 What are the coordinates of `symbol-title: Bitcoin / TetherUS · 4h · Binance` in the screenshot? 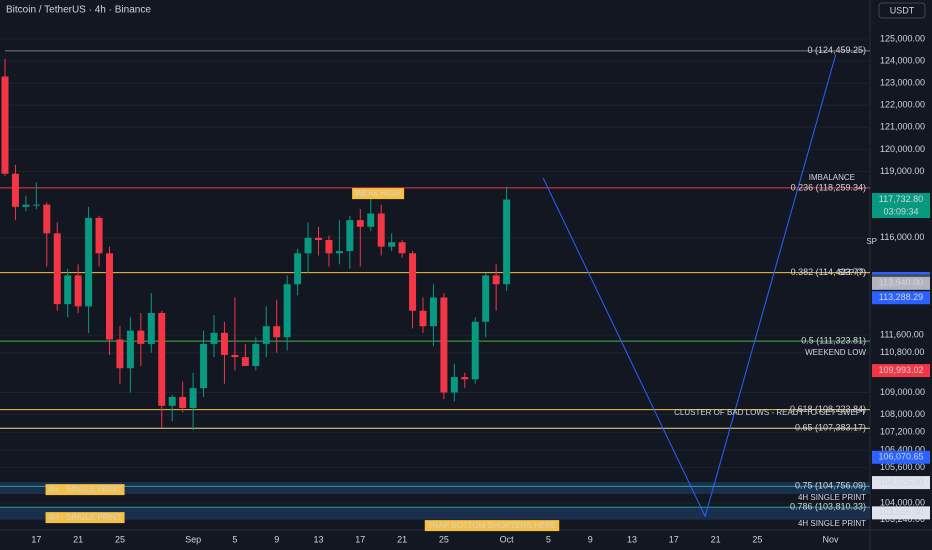 It's located at (78, 10).